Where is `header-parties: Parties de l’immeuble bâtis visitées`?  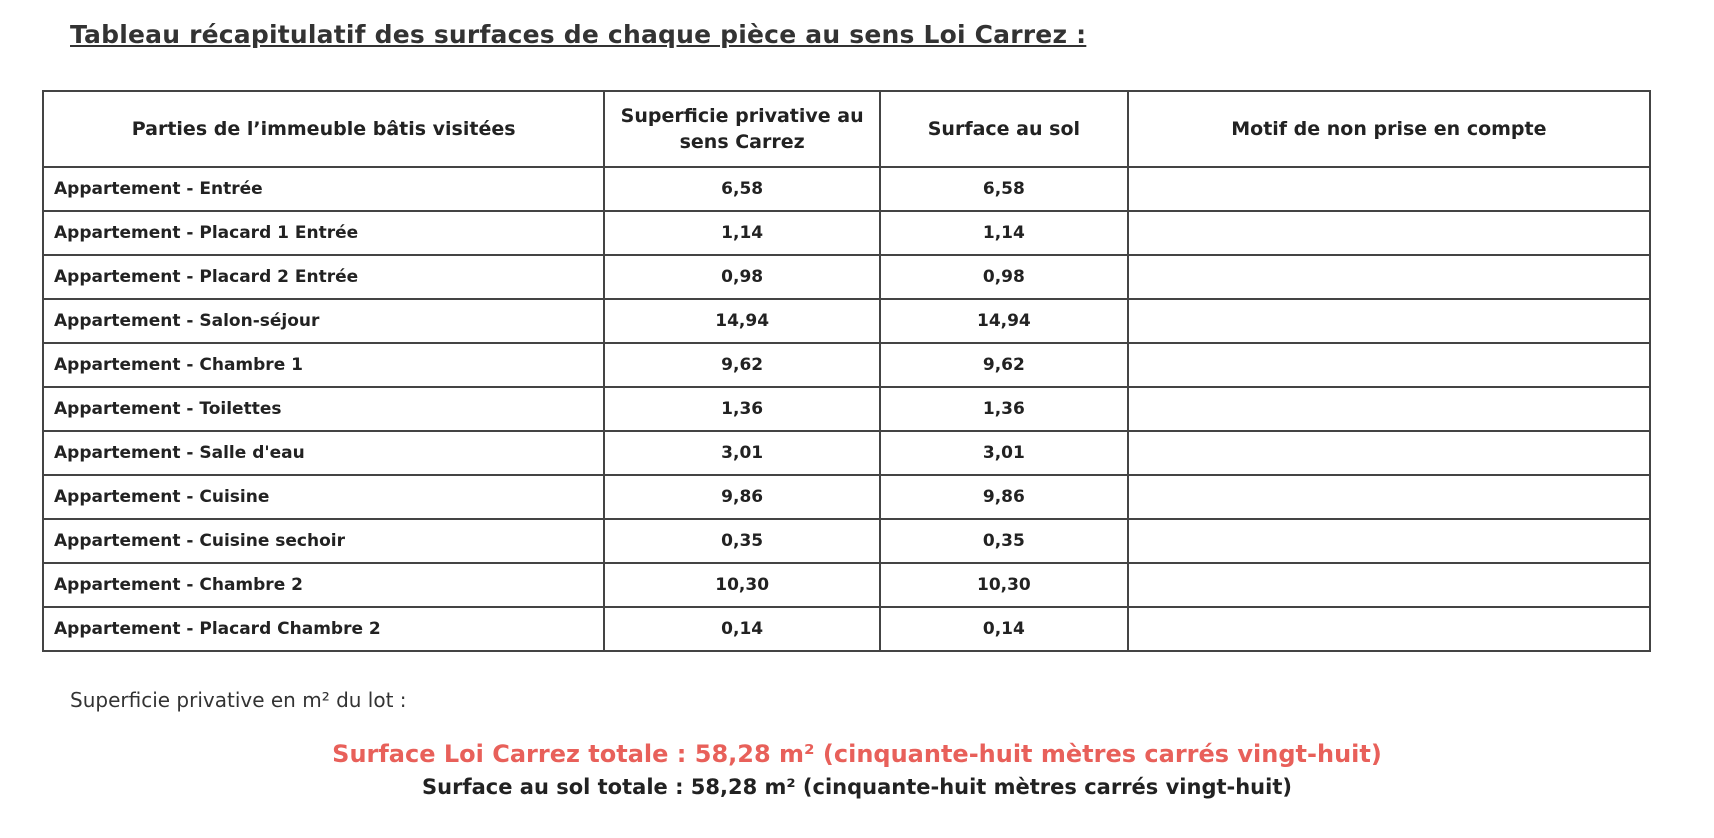 header-parties: Parties de l’immeuble bâtis visitées is located at coordinates (323, 129).